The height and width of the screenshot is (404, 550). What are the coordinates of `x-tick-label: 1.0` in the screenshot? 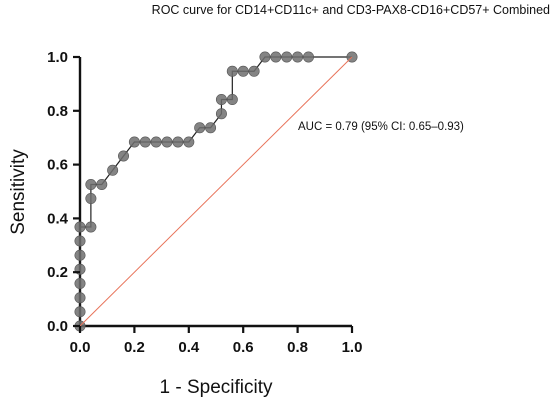 It's located at (352, 347).